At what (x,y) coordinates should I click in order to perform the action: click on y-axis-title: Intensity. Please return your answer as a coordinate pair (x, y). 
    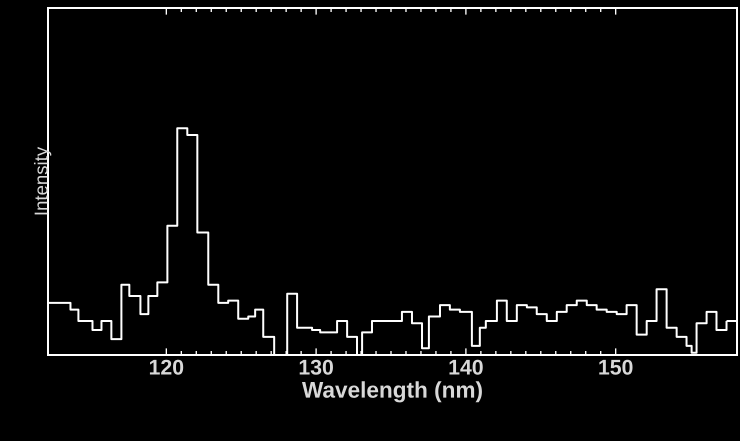
    Looking at the image, I should click on (43, 180).